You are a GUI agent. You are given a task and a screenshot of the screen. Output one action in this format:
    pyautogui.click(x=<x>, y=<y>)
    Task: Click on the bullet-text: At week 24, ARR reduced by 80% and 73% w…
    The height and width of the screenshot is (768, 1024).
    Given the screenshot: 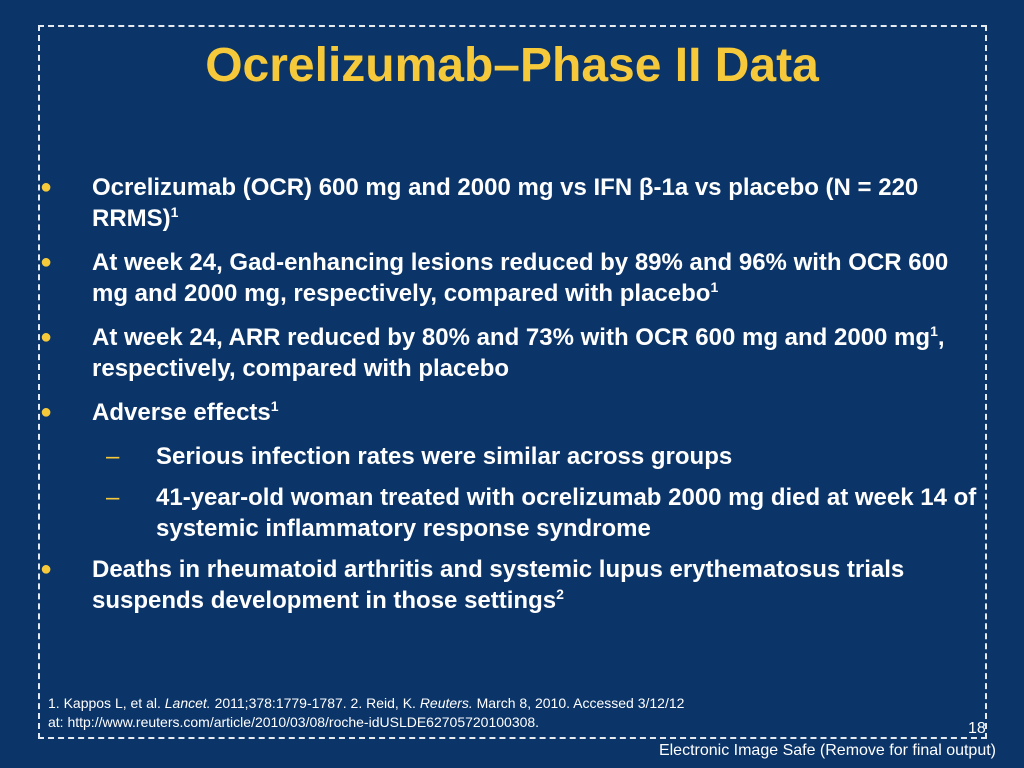 What is the action you would take?
    pyautogui.click(x=511, y=337)
    